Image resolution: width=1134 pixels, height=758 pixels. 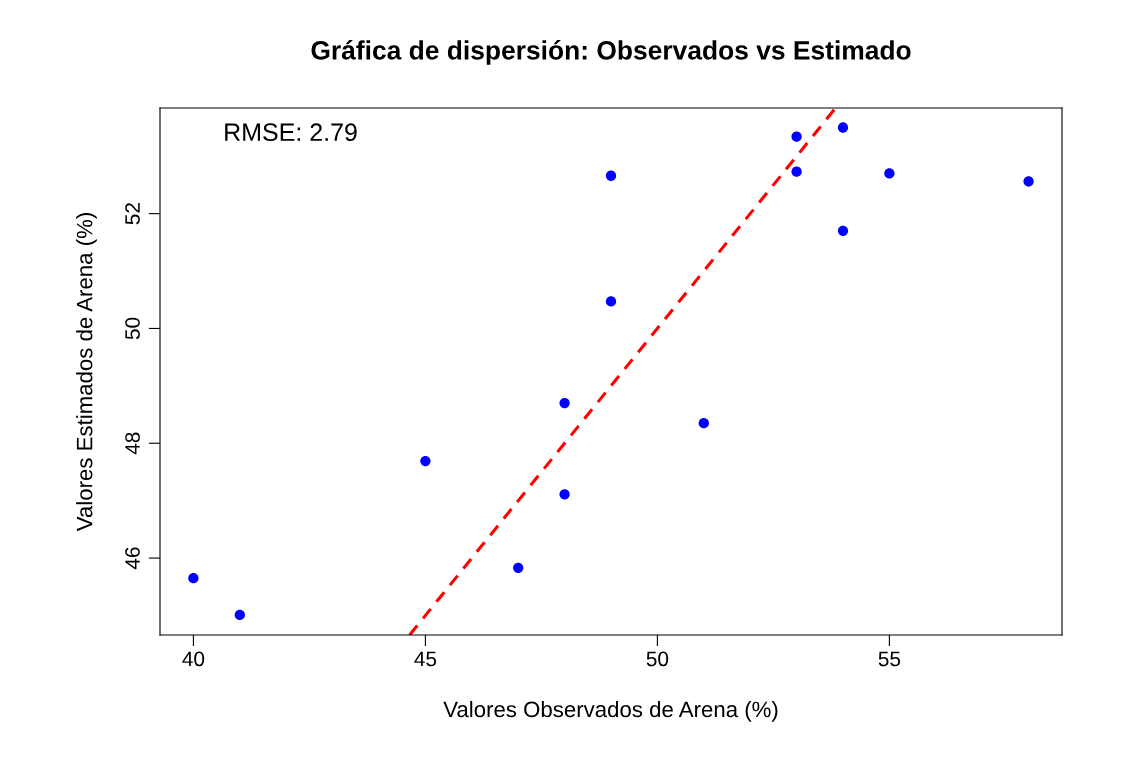 What do you see at coordinates (610, 711) in the screenshot?
I see `x-axis-title: Valores Observados de Arena (%)` at bounding box center [610, 711].